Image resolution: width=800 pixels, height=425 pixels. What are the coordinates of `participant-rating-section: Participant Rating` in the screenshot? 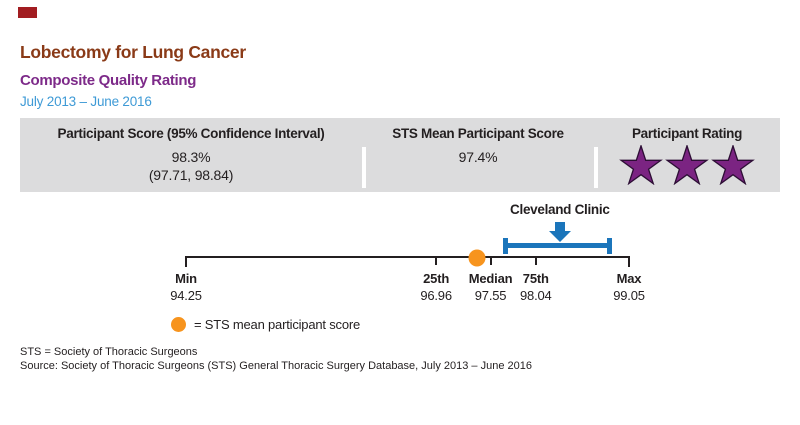 It's located at (687, 155).